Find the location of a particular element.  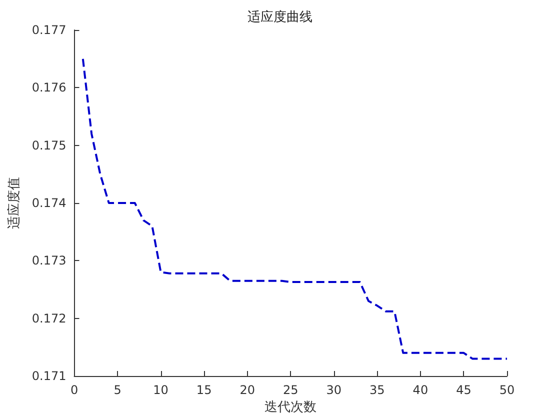

x-tick-label: 20 is located at coordinates (247, 390).